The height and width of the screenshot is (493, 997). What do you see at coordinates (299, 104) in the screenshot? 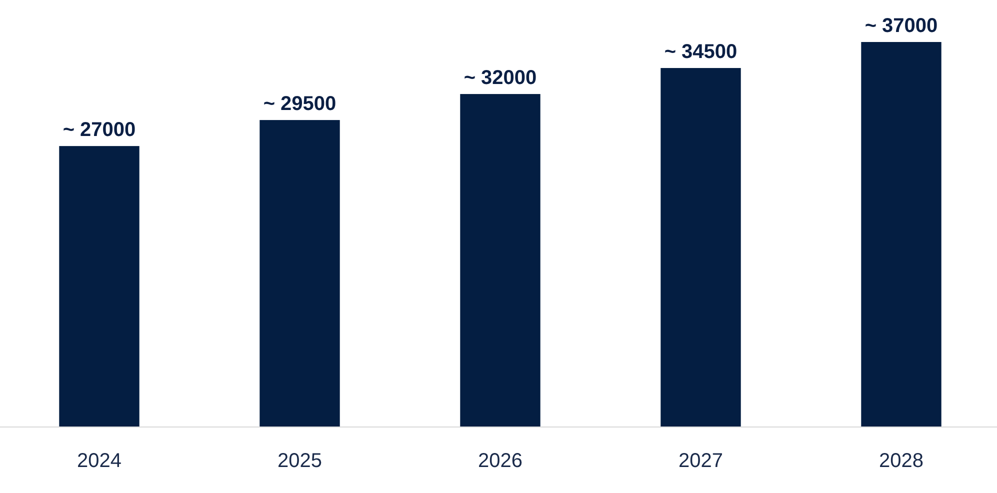
I see `data-label: ~ 29500` at bounding box center [299, 104].